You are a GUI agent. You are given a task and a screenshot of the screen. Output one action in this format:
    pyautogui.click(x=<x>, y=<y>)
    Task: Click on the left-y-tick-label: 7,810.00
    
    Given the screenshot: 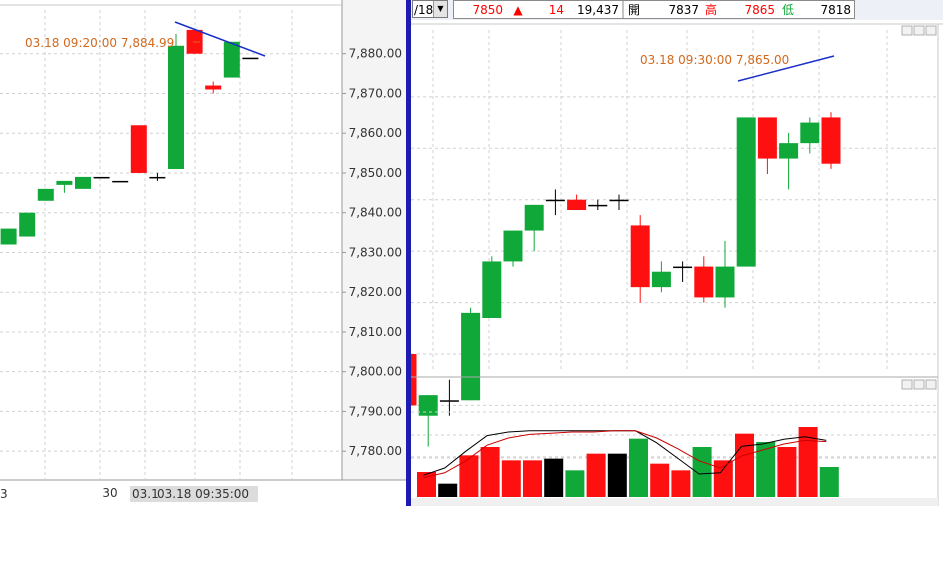 What is the action you would take?
    pyautogui.click(x=375, y=332)
    